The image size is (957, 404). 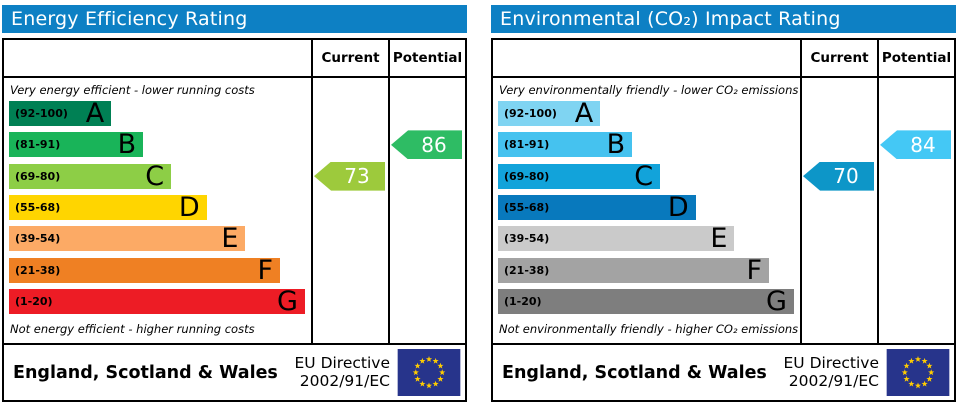 I want to click on current-rating-arrow: 70, so click(x=838, y=176).